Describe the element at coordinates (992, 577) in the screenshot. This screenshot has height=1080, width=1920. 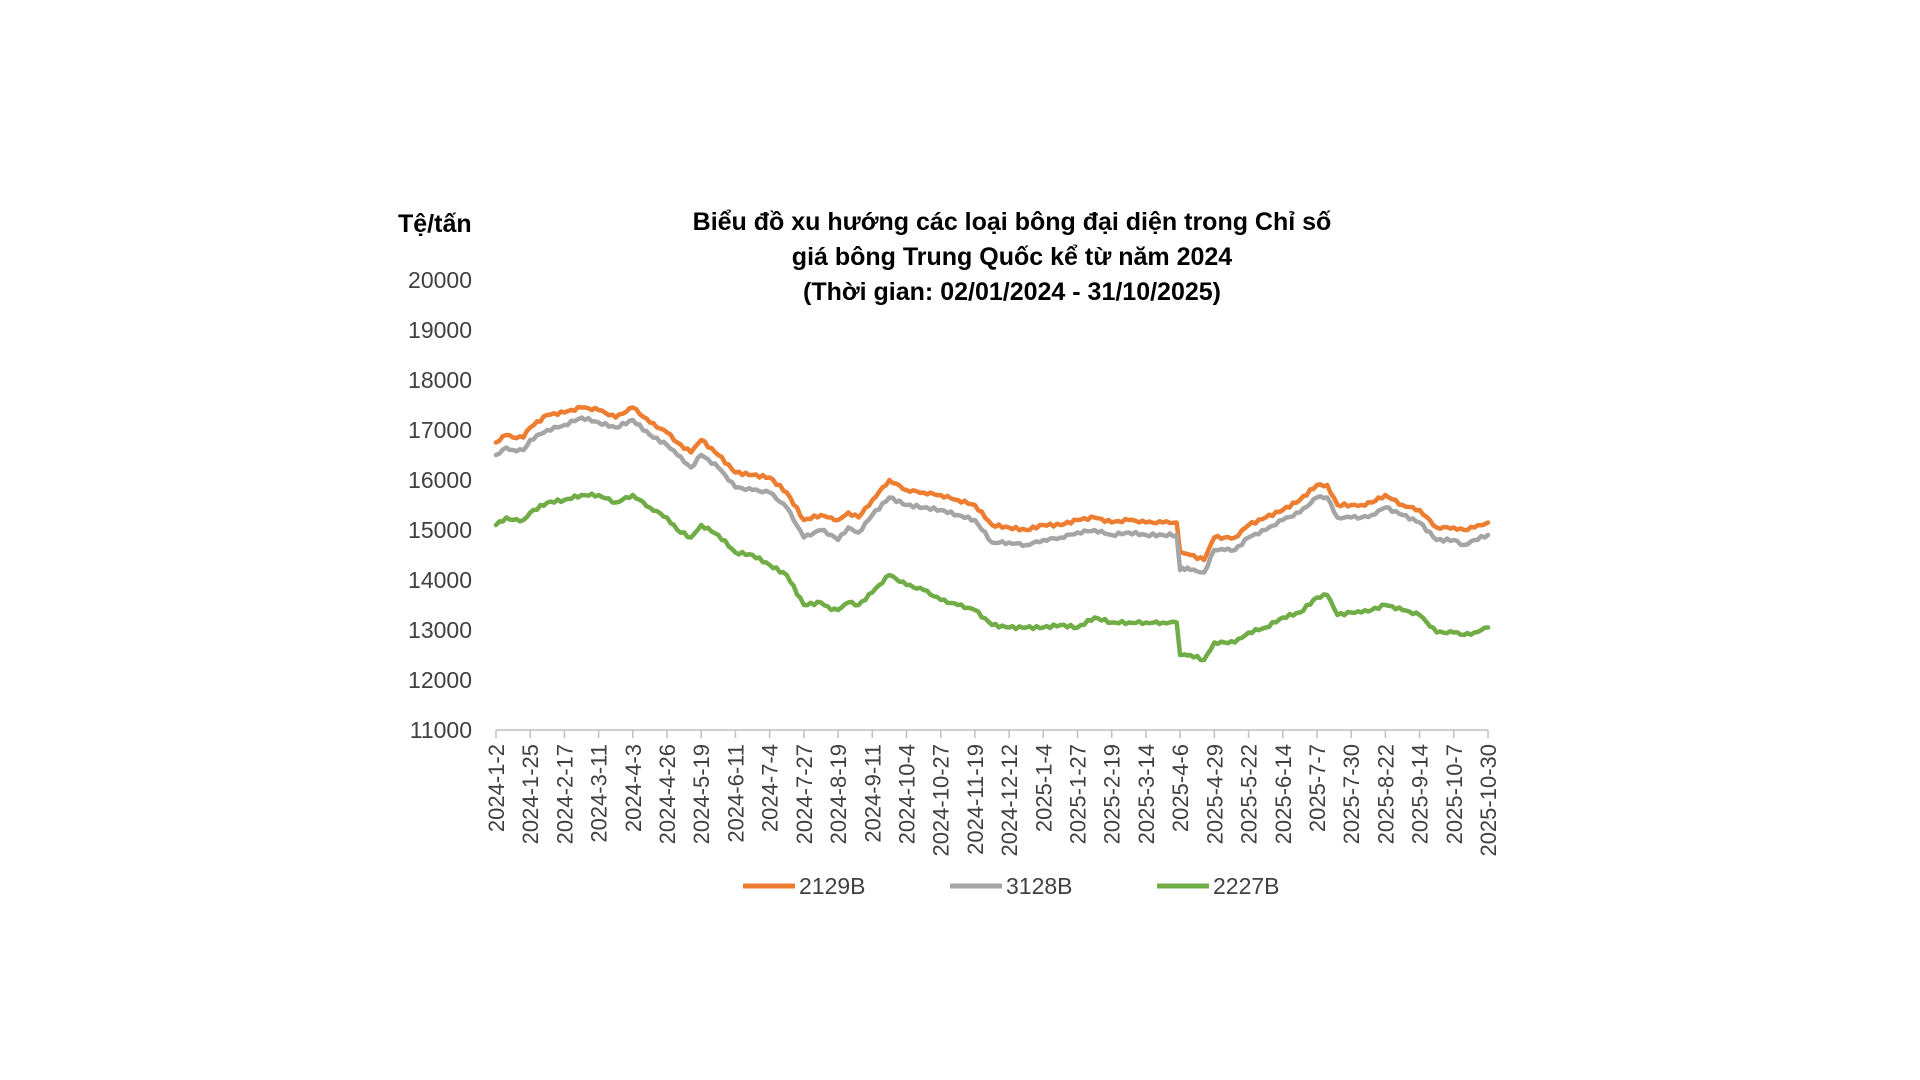
I see `series-line-2227b` at that location.